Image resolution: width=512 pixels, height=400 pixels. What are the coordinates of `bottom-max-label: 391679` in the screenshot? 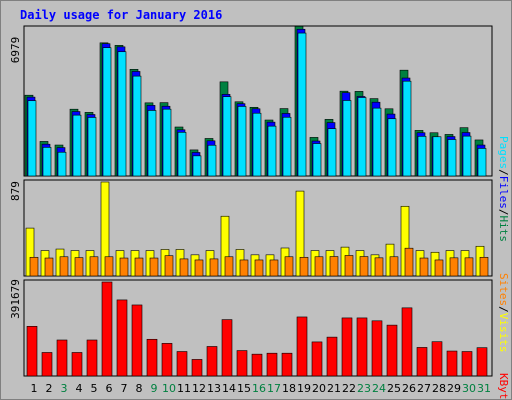 It's located at (15, 299).